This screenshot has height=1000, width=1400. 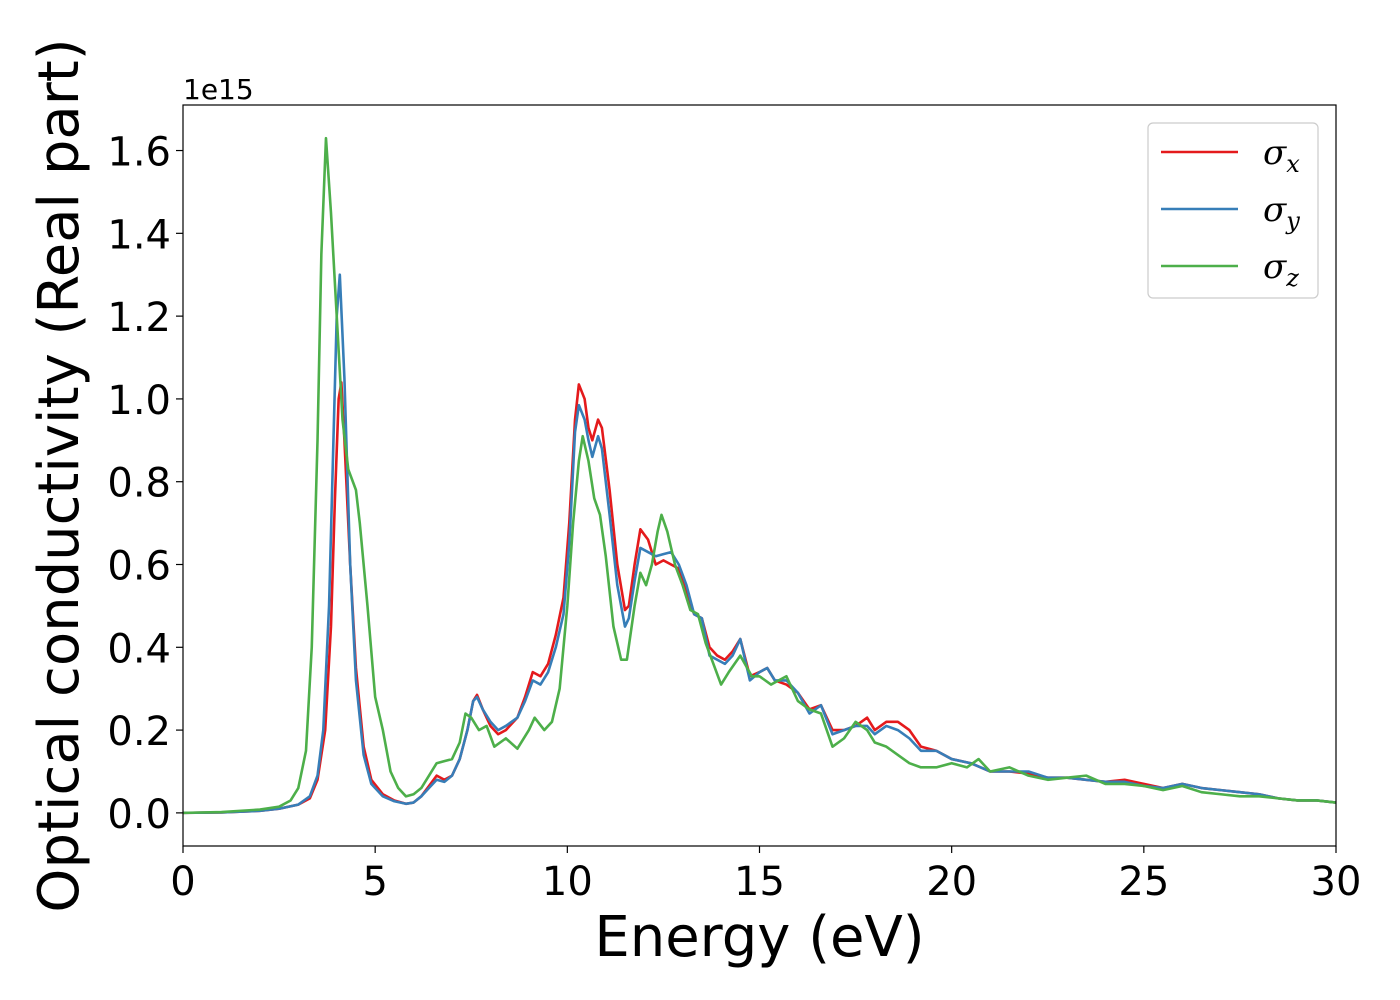 I want to click on y-tick-label: 0.6, so click(x=139, y=567).